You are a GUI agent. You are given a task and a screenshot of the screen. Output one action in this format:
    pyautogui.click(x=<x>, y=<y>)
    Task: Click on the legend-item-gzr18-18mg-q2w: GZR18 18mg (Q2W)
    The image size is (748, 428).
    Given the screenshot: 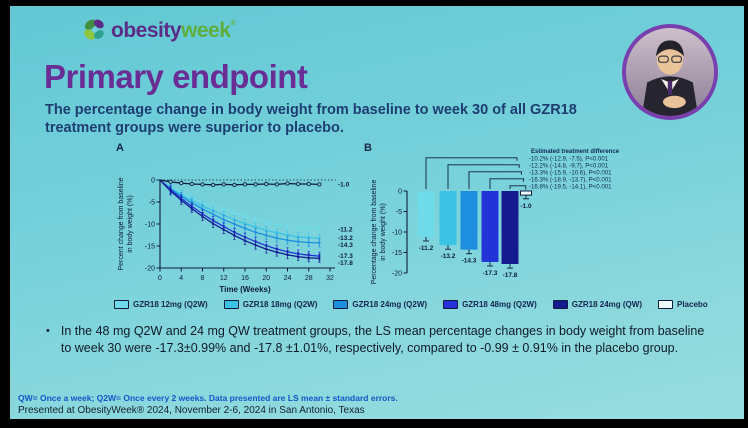 What is the action you would take?
    pyautogui.click(x=270, y=304)
    